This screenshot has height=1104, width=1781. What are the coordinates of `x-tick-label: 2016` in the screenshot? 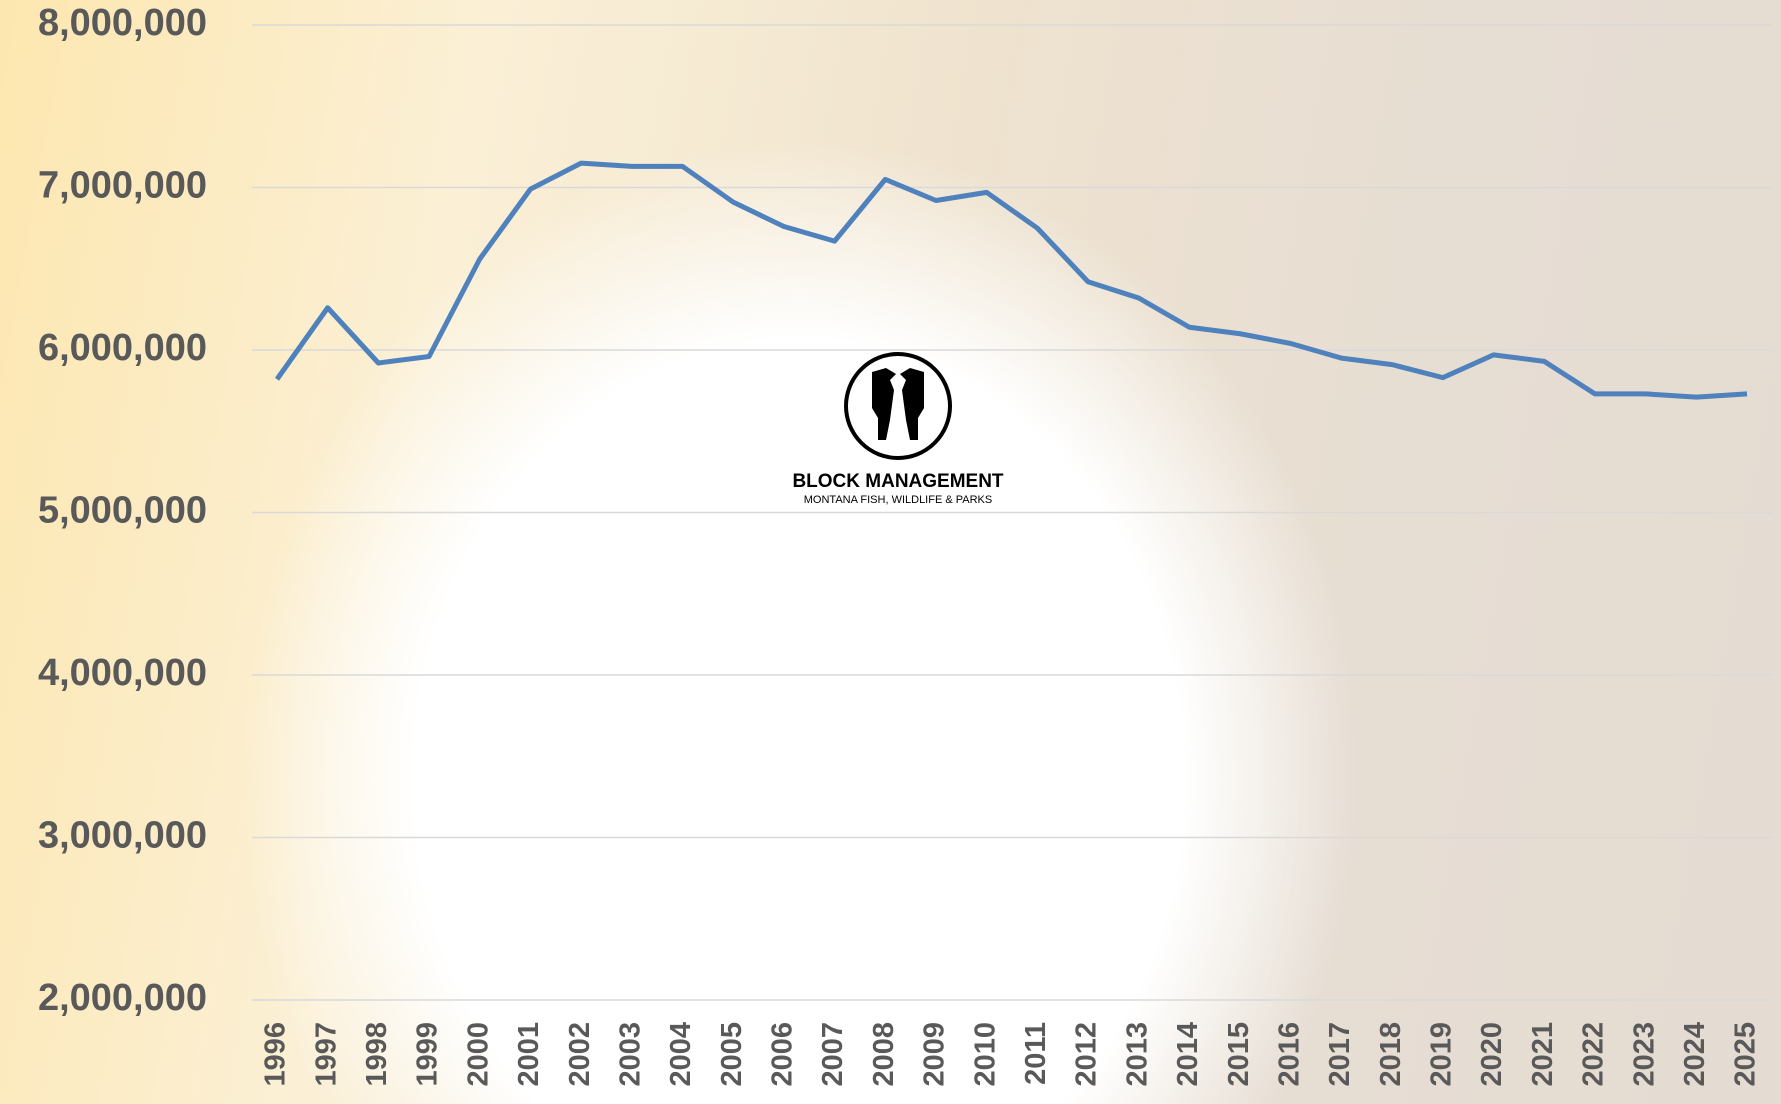 It's located at (1289, 1054).